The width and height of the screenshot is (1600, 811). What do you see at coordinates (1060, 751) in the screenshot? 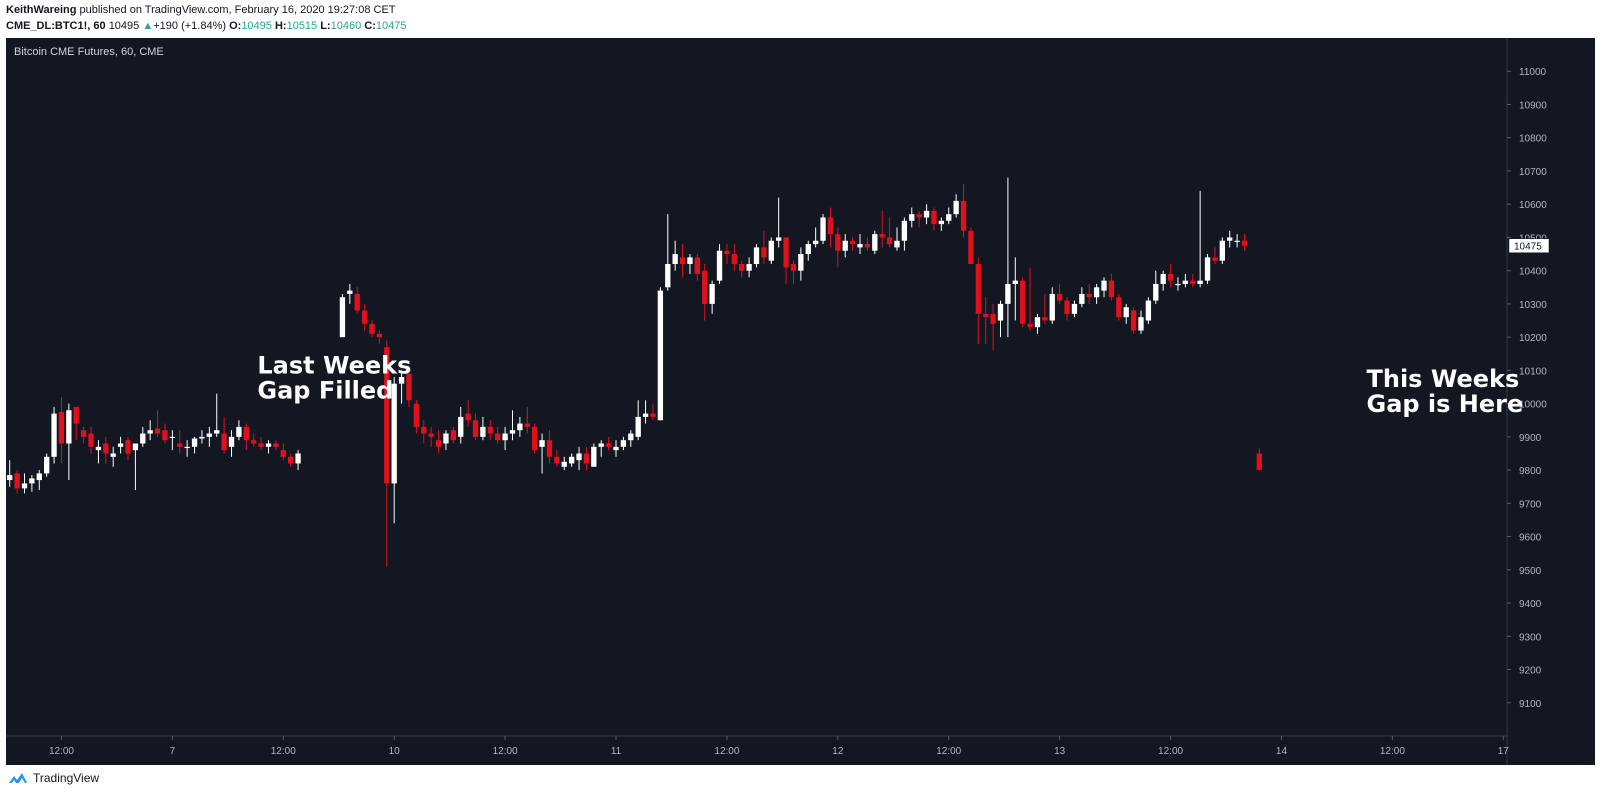
I see `time-tick-label: 13` at bounding box center [1060, 751].